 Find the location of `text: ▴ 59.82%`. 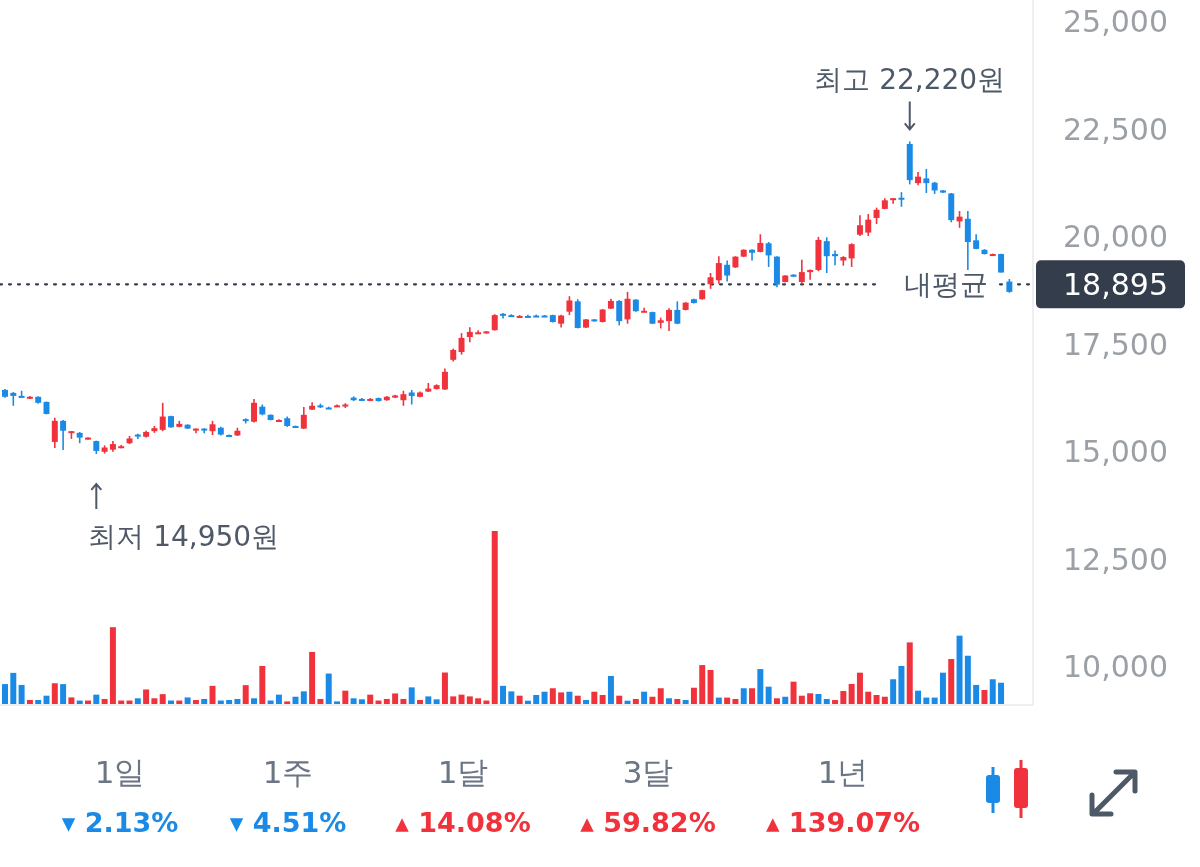

text: ▴ 59.82% is located at coordinates (648, 822).